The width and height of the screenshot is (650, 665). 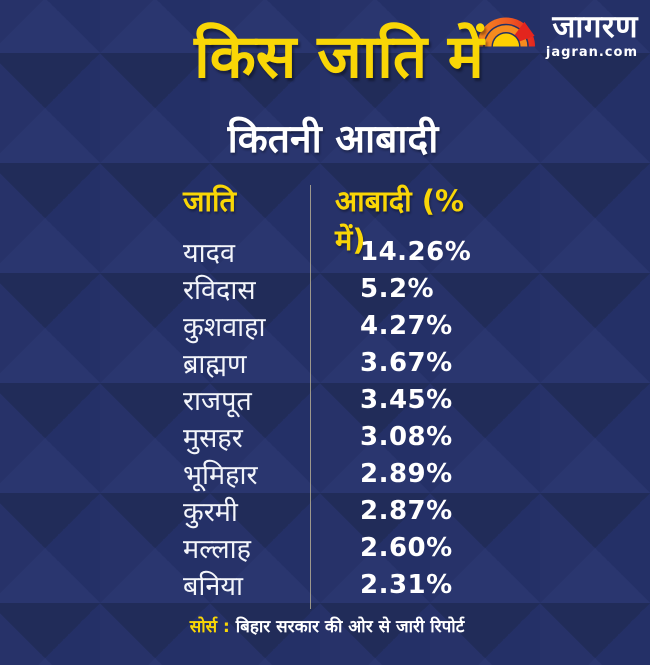 I want to click on table-row: कुरमी 2.87%, so click(x=333, y=510).